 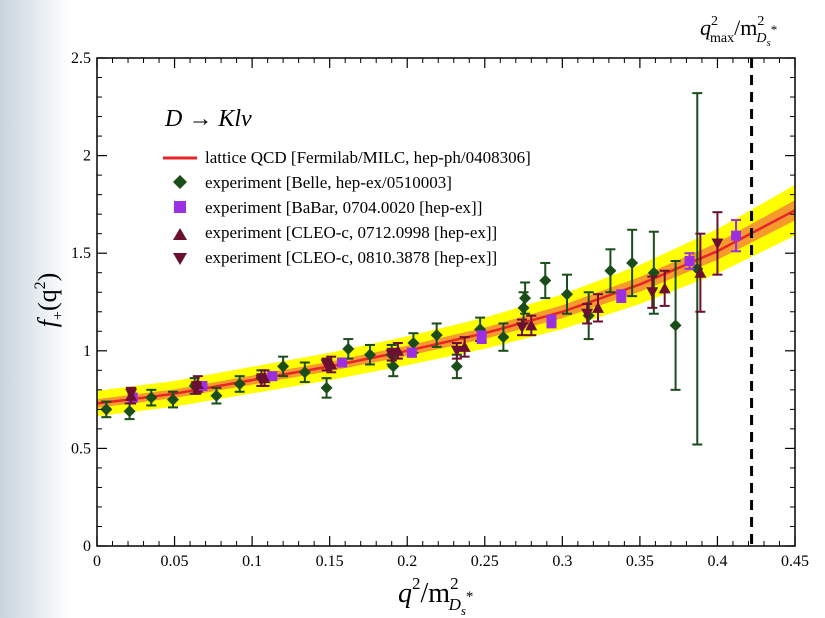 I want to click on x-tick-label: 0.35, so click(x=640, y=561).